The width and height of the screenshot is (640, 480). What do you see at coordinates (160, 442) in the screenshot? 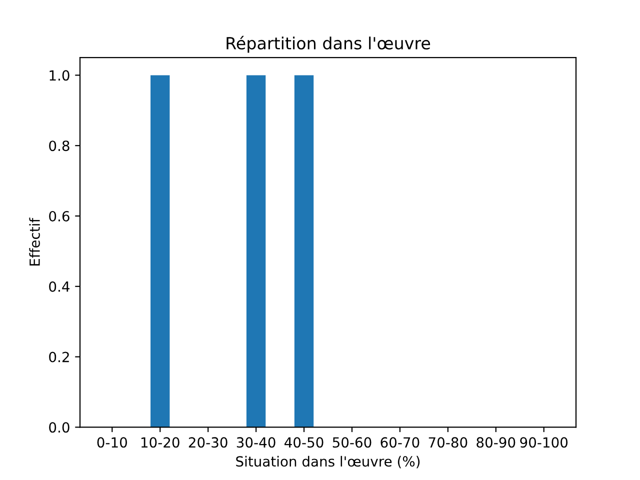
I see `x-tick-label: 10-20` at bounding box center [160, 442].